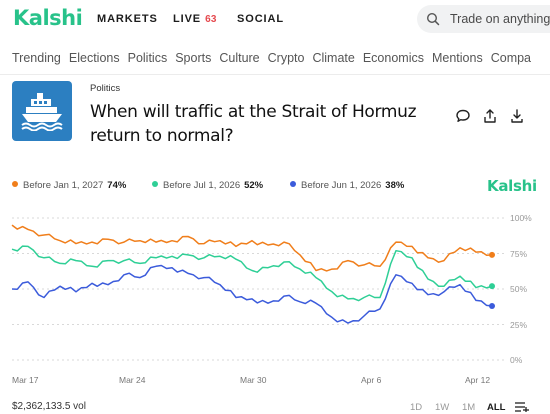 This screenshot has width=550, height=414. What do you see at coordinates (511, 58) in the screenshot?
I see `category-companies: Compa` at bounding box center [511, 58].